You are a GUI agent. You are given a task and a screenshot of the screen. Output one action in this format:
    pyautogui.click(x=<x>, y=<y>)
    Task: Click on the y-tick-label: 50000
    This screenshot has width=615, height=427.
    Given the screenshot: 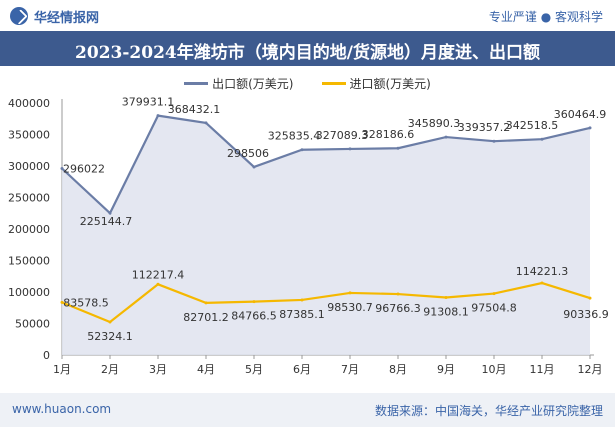 What is the action you would take?
    pyautogui.click(x=32, y=324)
    